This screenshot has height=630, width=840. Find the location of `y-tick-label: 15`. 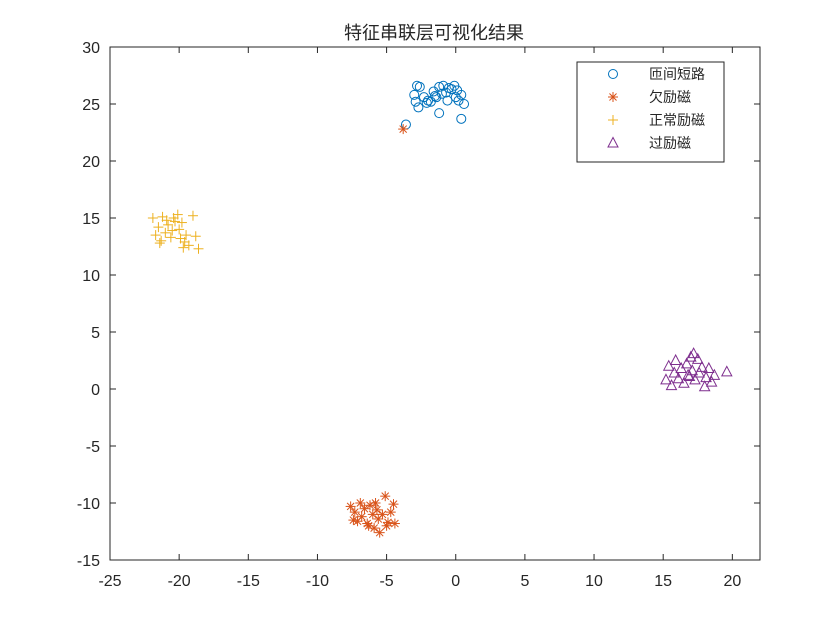

y-tick-label: 15 is located at coordinates (91, 219).